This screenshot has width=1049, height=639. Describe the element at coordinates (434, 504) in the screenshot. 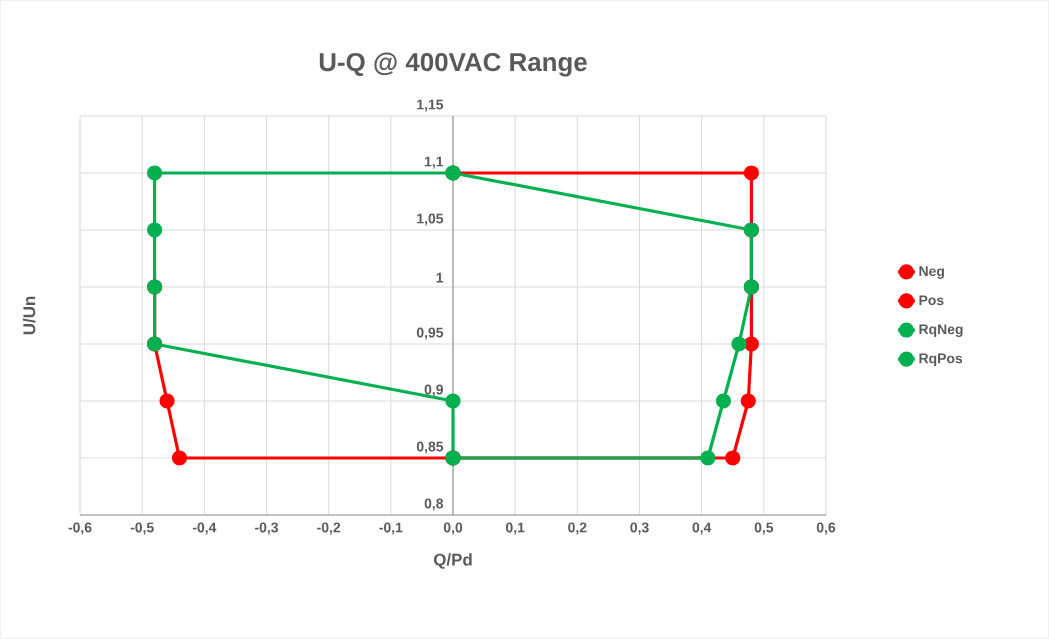

I see `y-tick-label: 0,8` at that location.